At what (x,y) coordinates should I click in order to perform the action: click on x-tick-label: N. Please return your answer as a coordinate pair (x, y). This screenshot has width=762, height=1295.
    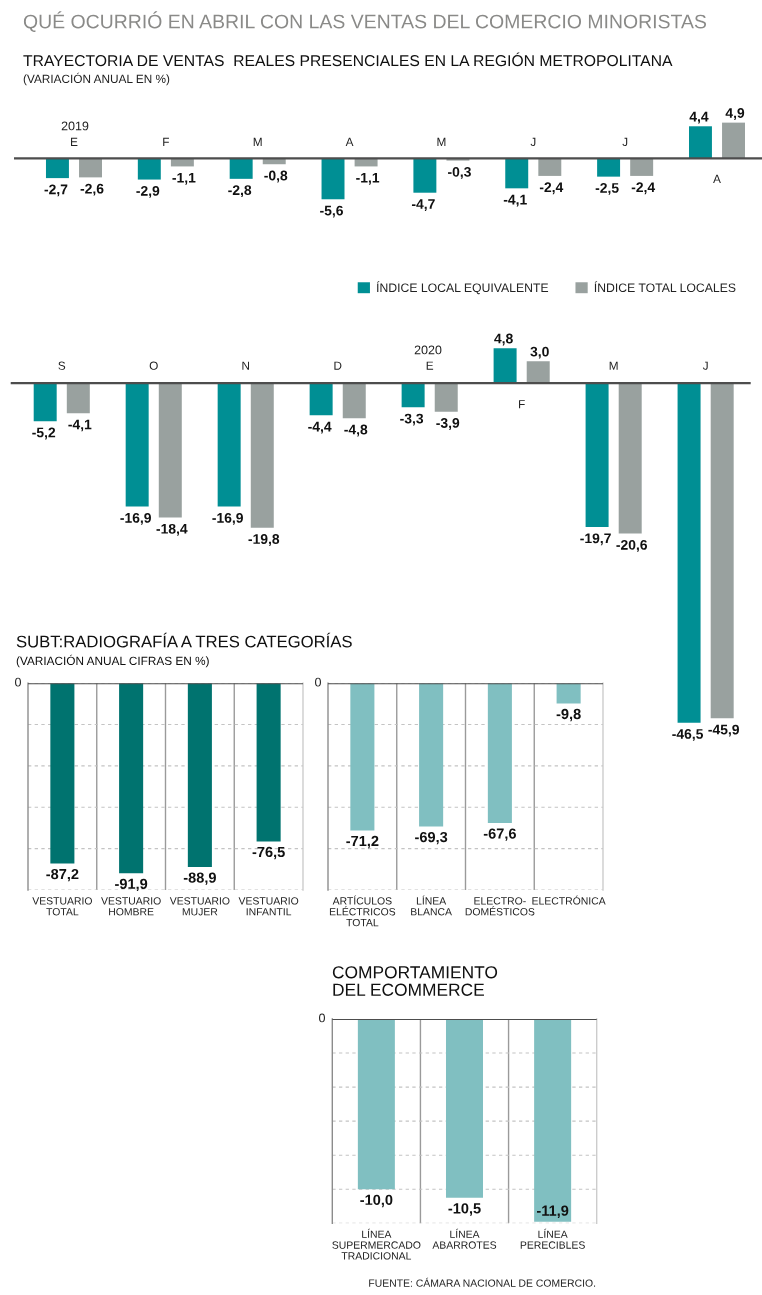
    Looking at the image, I should click on (246, 365).